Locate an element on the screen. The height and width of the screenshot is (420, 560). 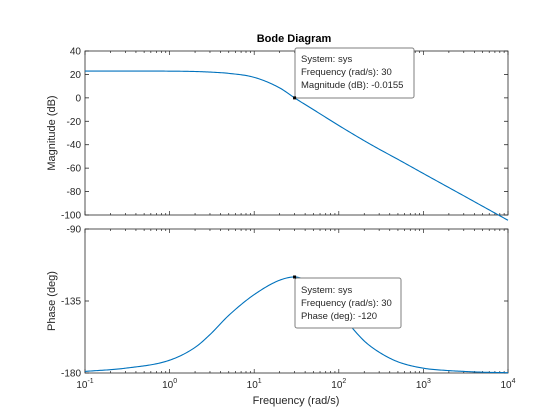
x-tick-label: 10² is located at coordinates (338, 384).